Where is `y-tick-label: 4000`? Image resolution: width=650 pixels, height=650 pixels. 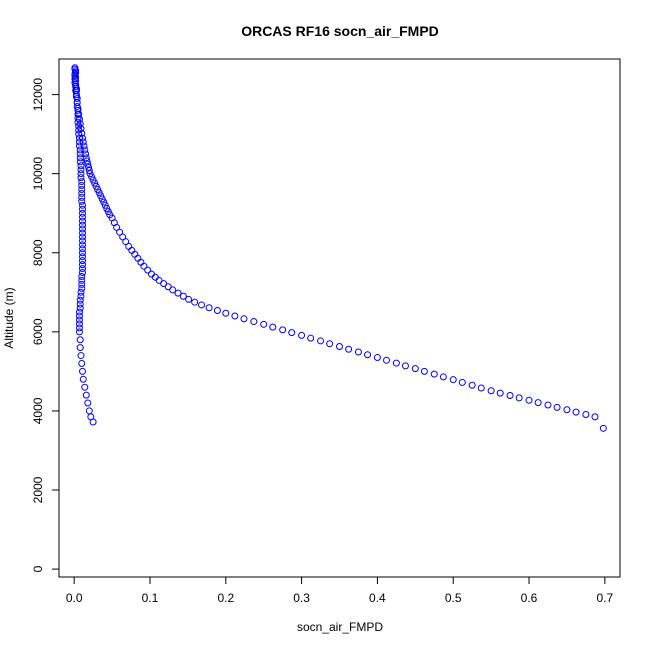
y-tick-label: 4000 is located at coordinates (38, 410).